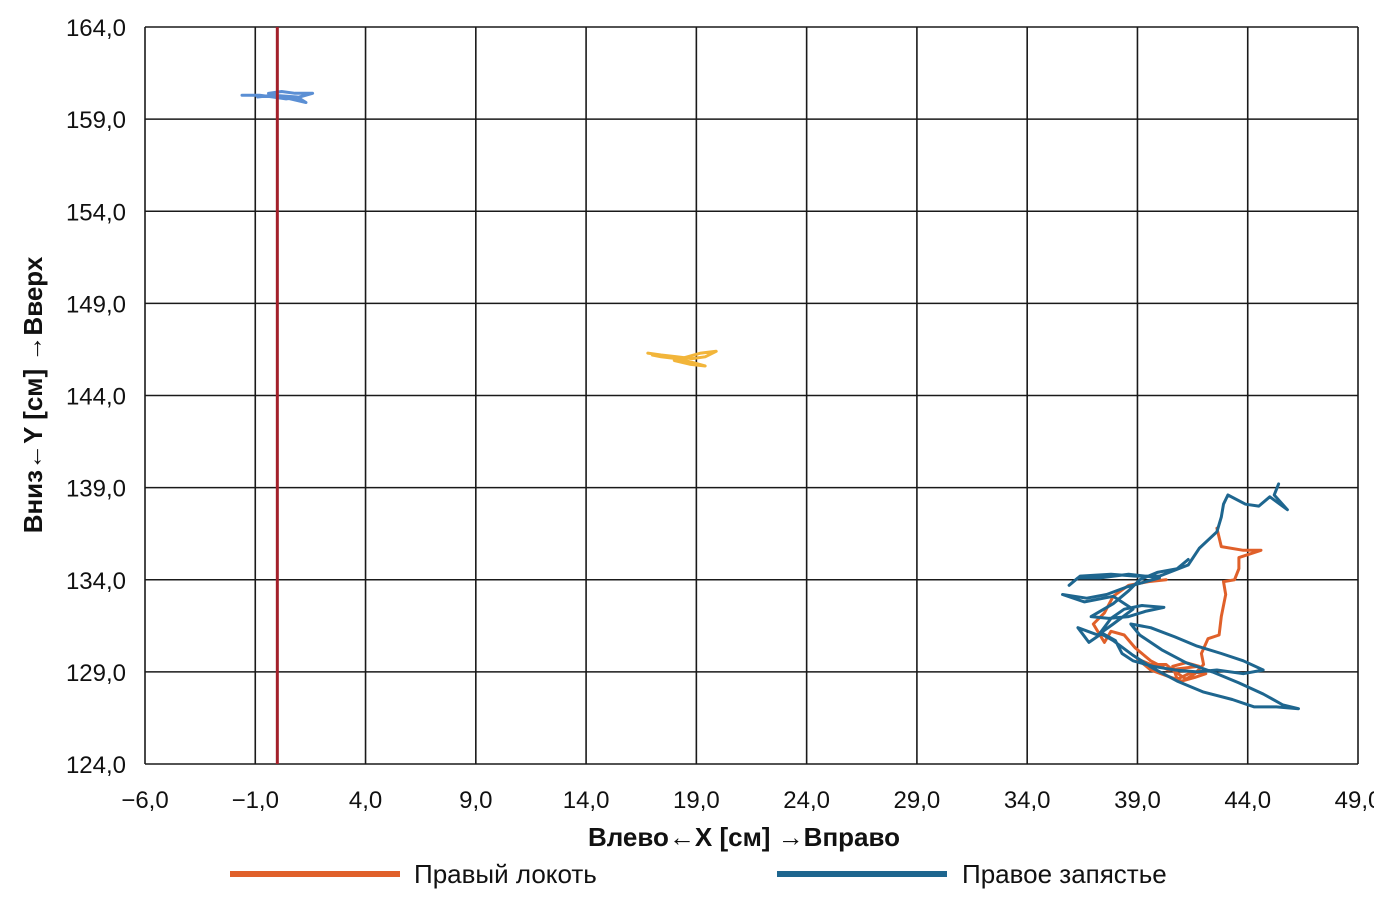 The width and height of the screenshot is (1374, 914). What do you see at coordinates (475, 800) in the screenshot?
I see `x-tick-label: 9,0` at bounding box center [475, 800].